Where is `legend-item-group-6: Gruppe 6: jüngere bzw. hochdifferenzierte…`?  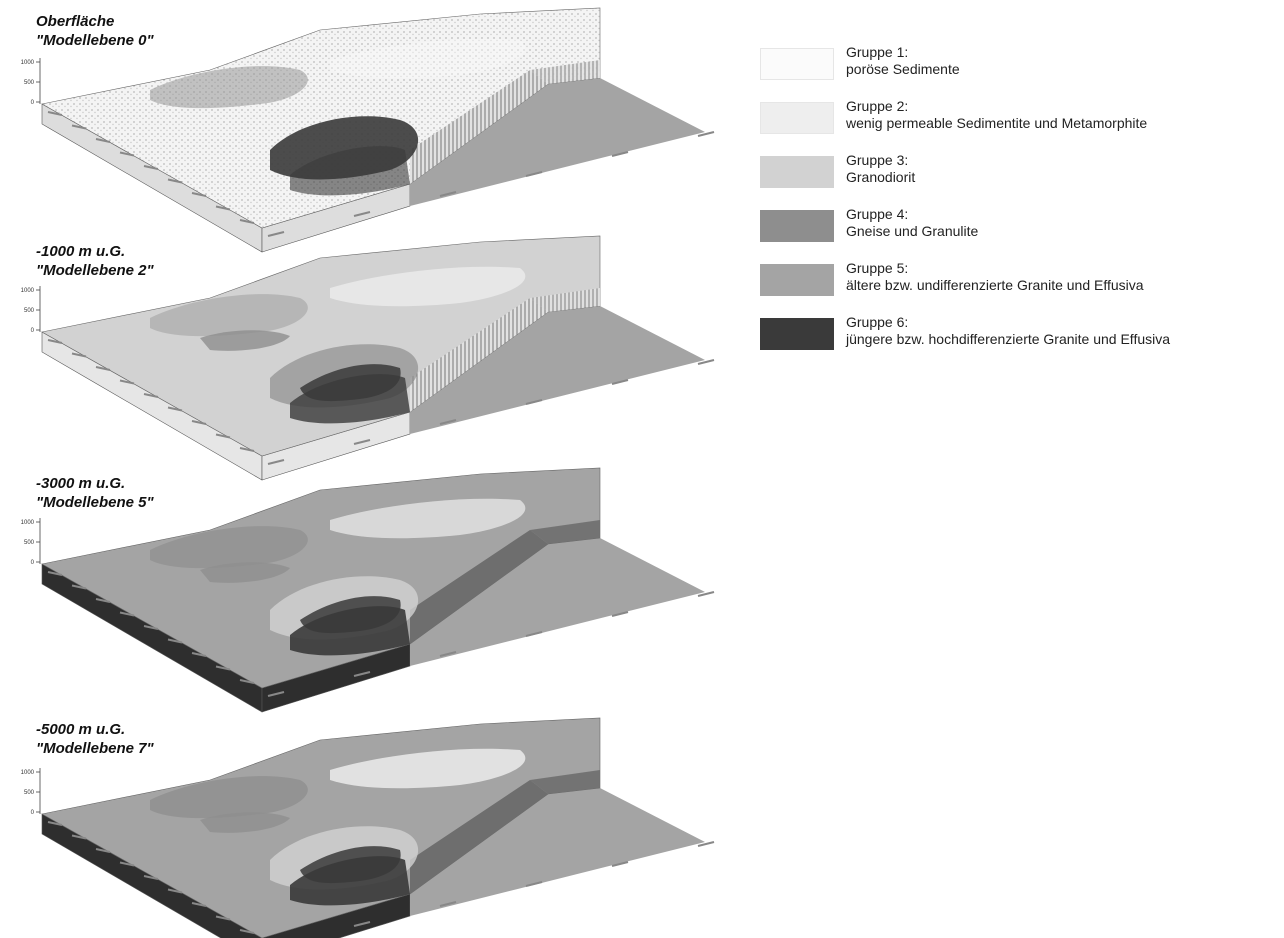
legend-item-group-6: Gruppe 6: jüngere bzw. hochdifferenzierte… is located at coordinates (1015, 334).